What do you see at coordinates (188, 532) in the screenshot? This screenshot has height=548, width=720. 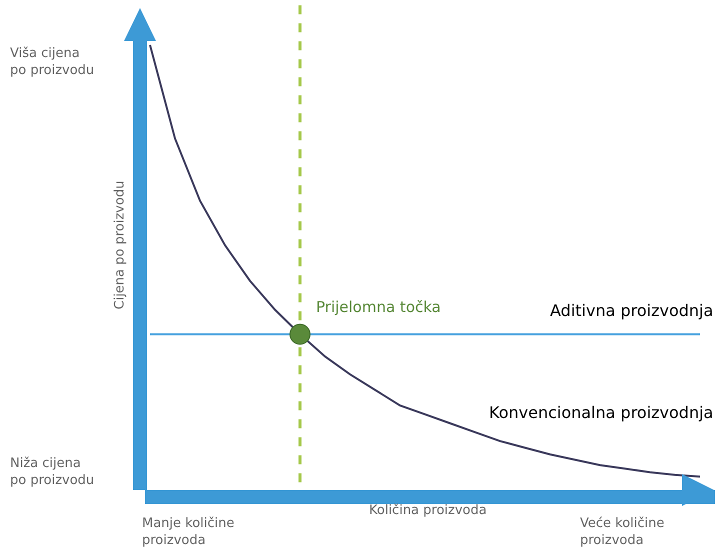 I see `text: Manje količine proizvoda` at bounding box center [188, 532].